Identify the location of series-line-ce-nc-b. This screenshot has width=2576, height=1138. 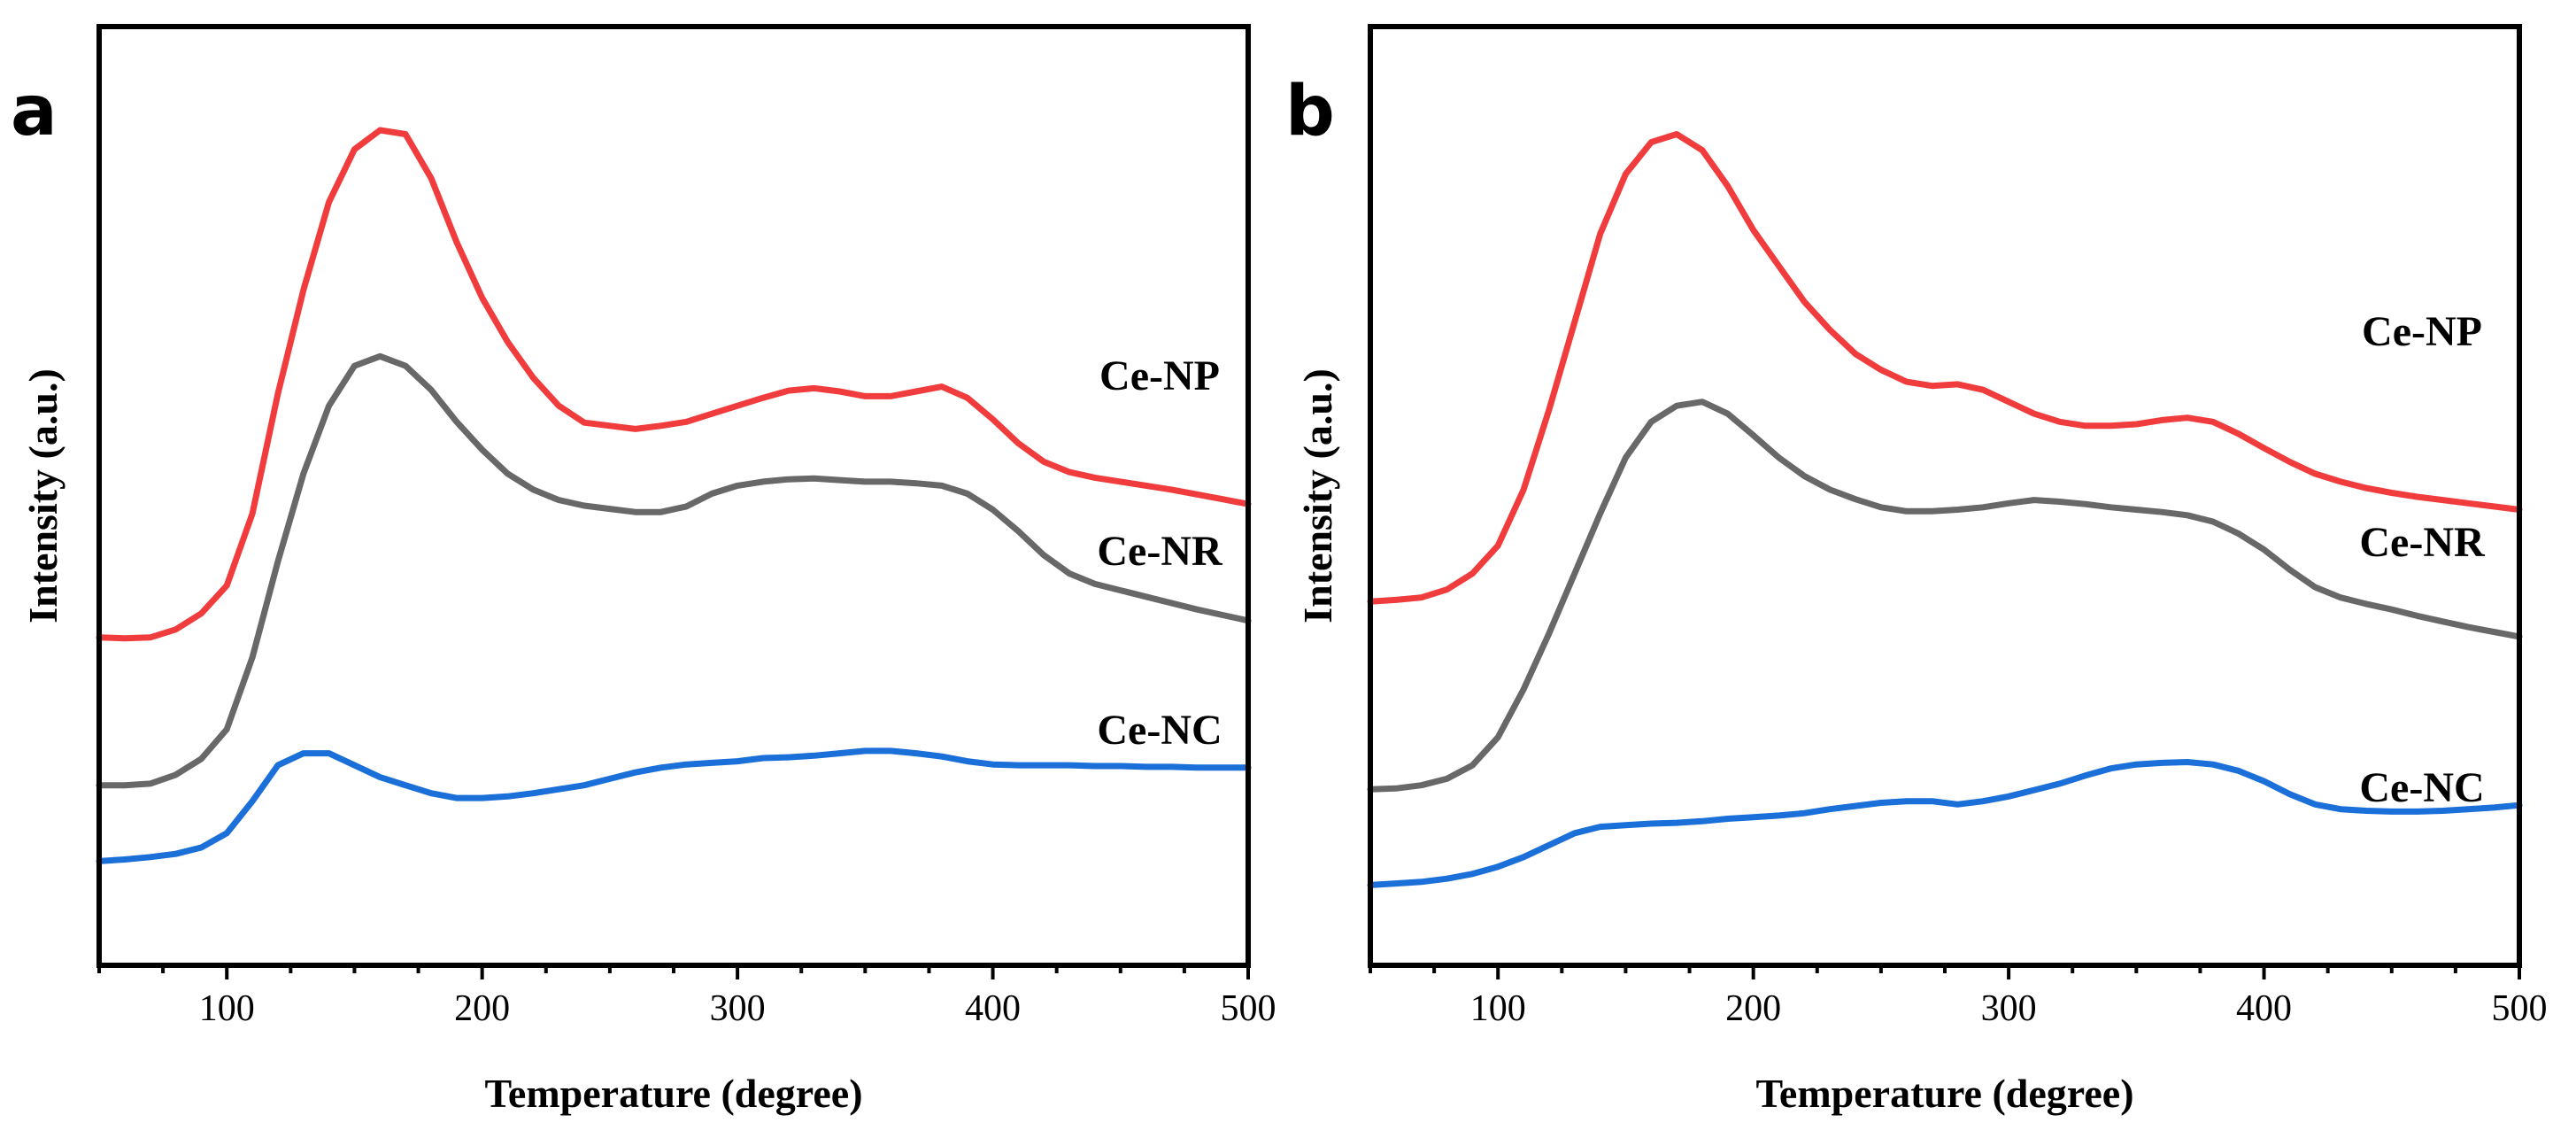
(1945, 823).